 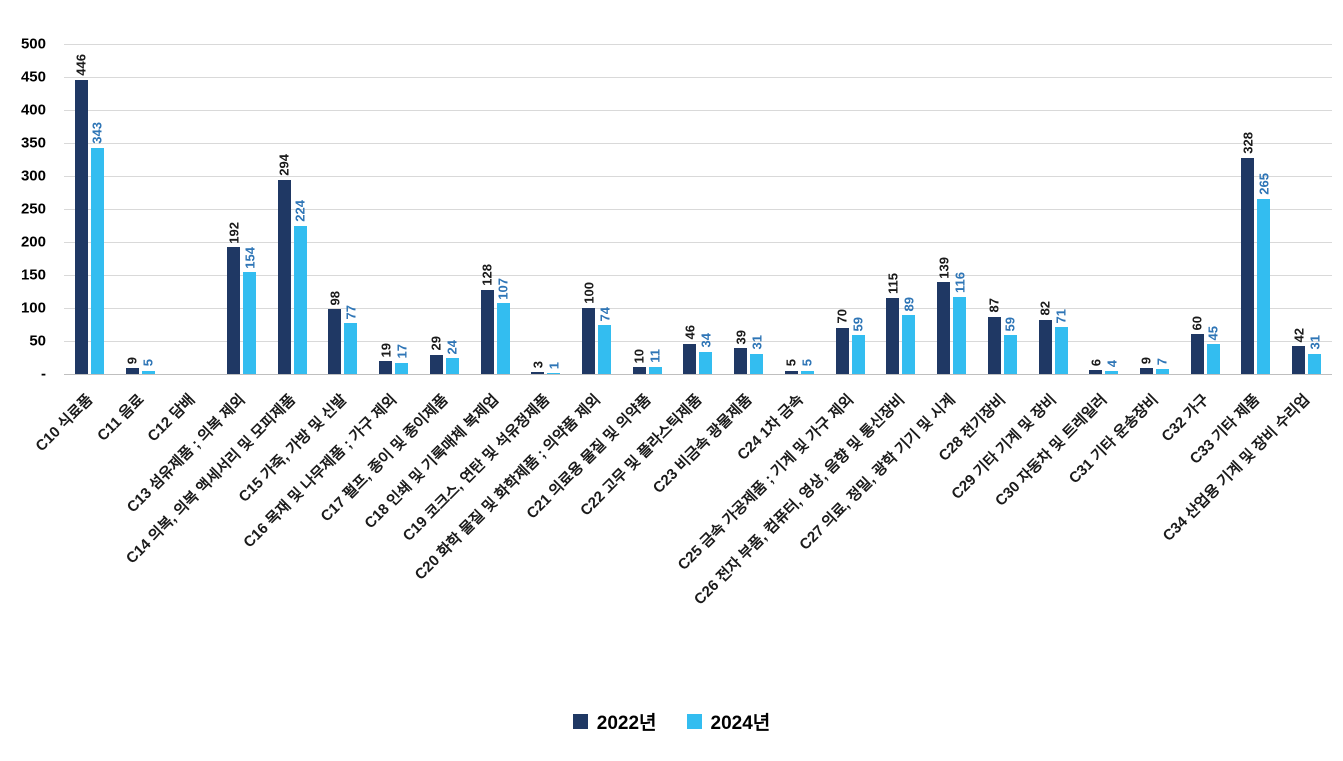 What do you see at coordinates (741, 337) in the screenshot?
I see `bar-value-label: 39` at bounding box center [741, 337].